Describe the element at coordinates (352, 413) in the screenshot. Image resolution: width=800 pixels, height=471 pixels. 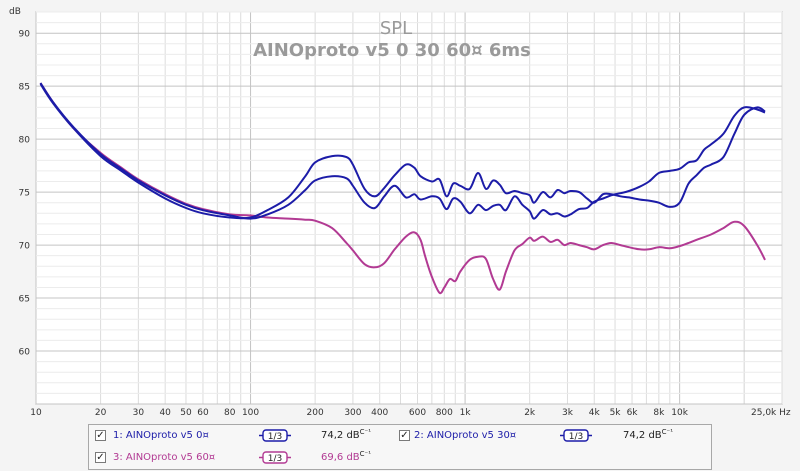
I see `x-tick-label: 300` at that location.